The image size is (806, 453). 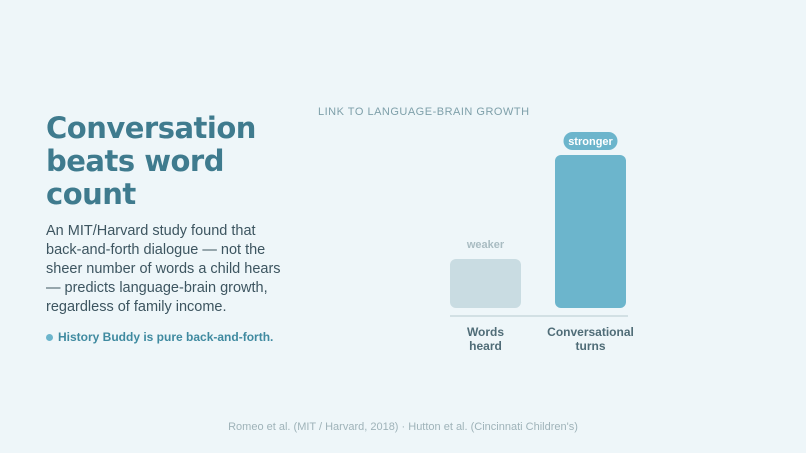 What do you see at coordinates (424, 112) in the screenshot?
I see `chart-title: LINK TO LANGUAGE-BRAIN GROWTH` at bounding box center [424, 112].